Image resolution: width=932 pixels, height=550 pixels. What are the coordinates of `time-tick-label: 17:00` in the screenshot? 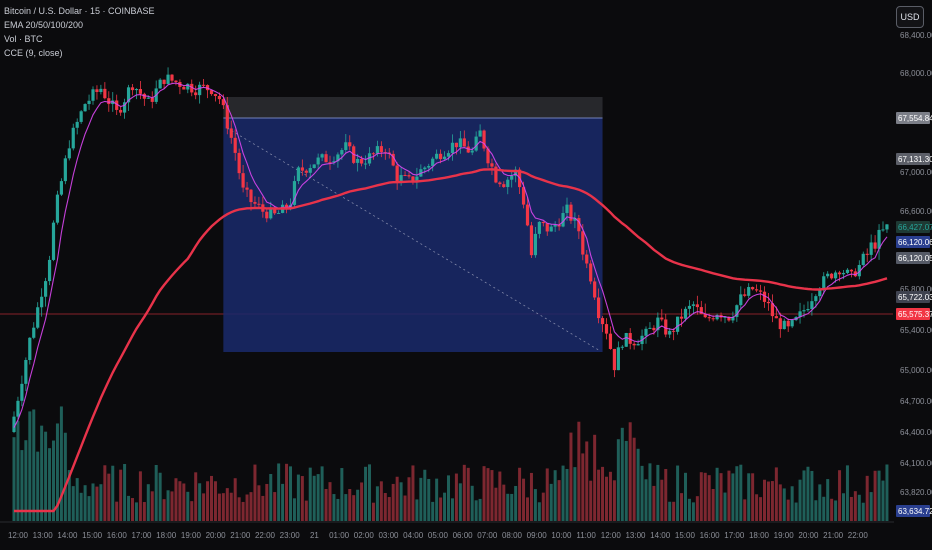 It's located at (141, 535).